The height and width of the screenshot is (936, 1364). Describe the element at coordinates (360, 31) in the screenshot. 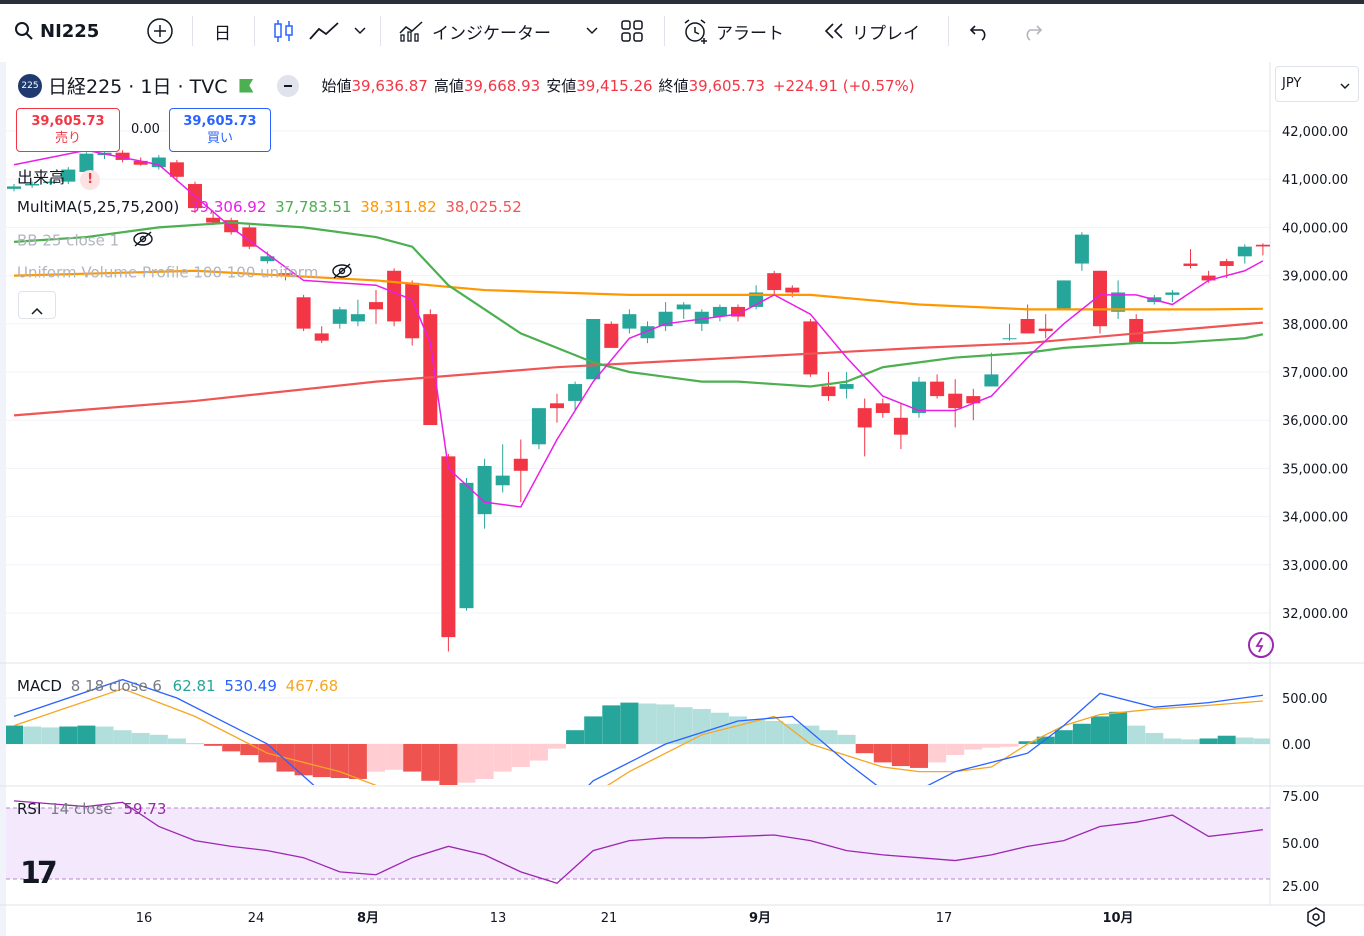

I see `chart-type-dropdown` at that location.